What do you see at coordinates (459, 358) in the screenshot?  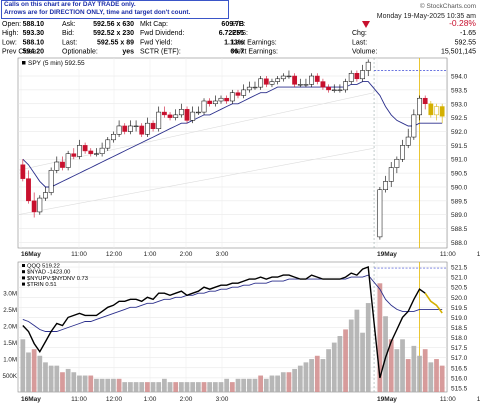 I see `y-tick-label: 517.0` at bounding box center [459, 358].